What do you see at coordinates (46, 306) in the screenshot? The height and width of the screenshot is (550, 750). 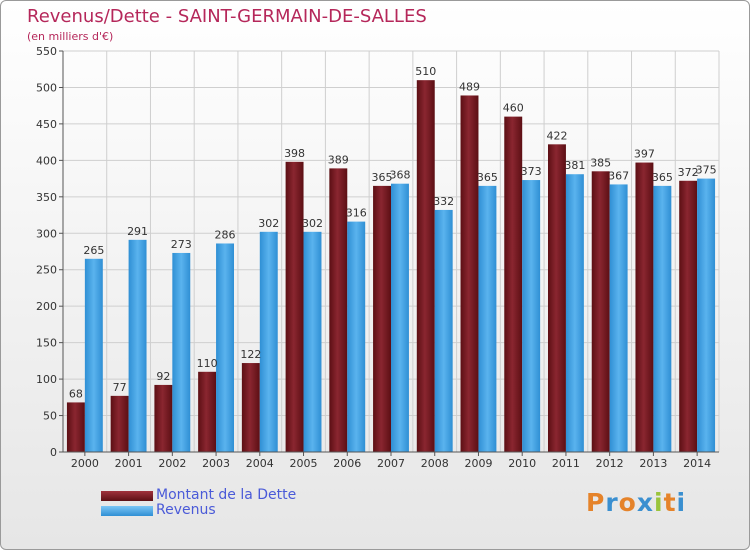 I see `y-tick-label: 200` at bounding box center [46, 306].